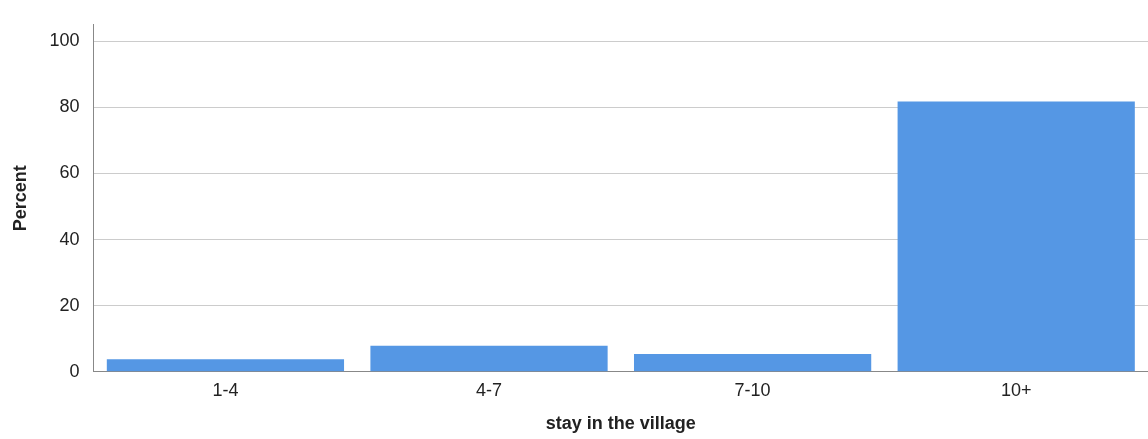  What do you see at coordinates (74, 370) in the screenshot?
I see `y-tick-label: 0` at bounding box center [74, 370].